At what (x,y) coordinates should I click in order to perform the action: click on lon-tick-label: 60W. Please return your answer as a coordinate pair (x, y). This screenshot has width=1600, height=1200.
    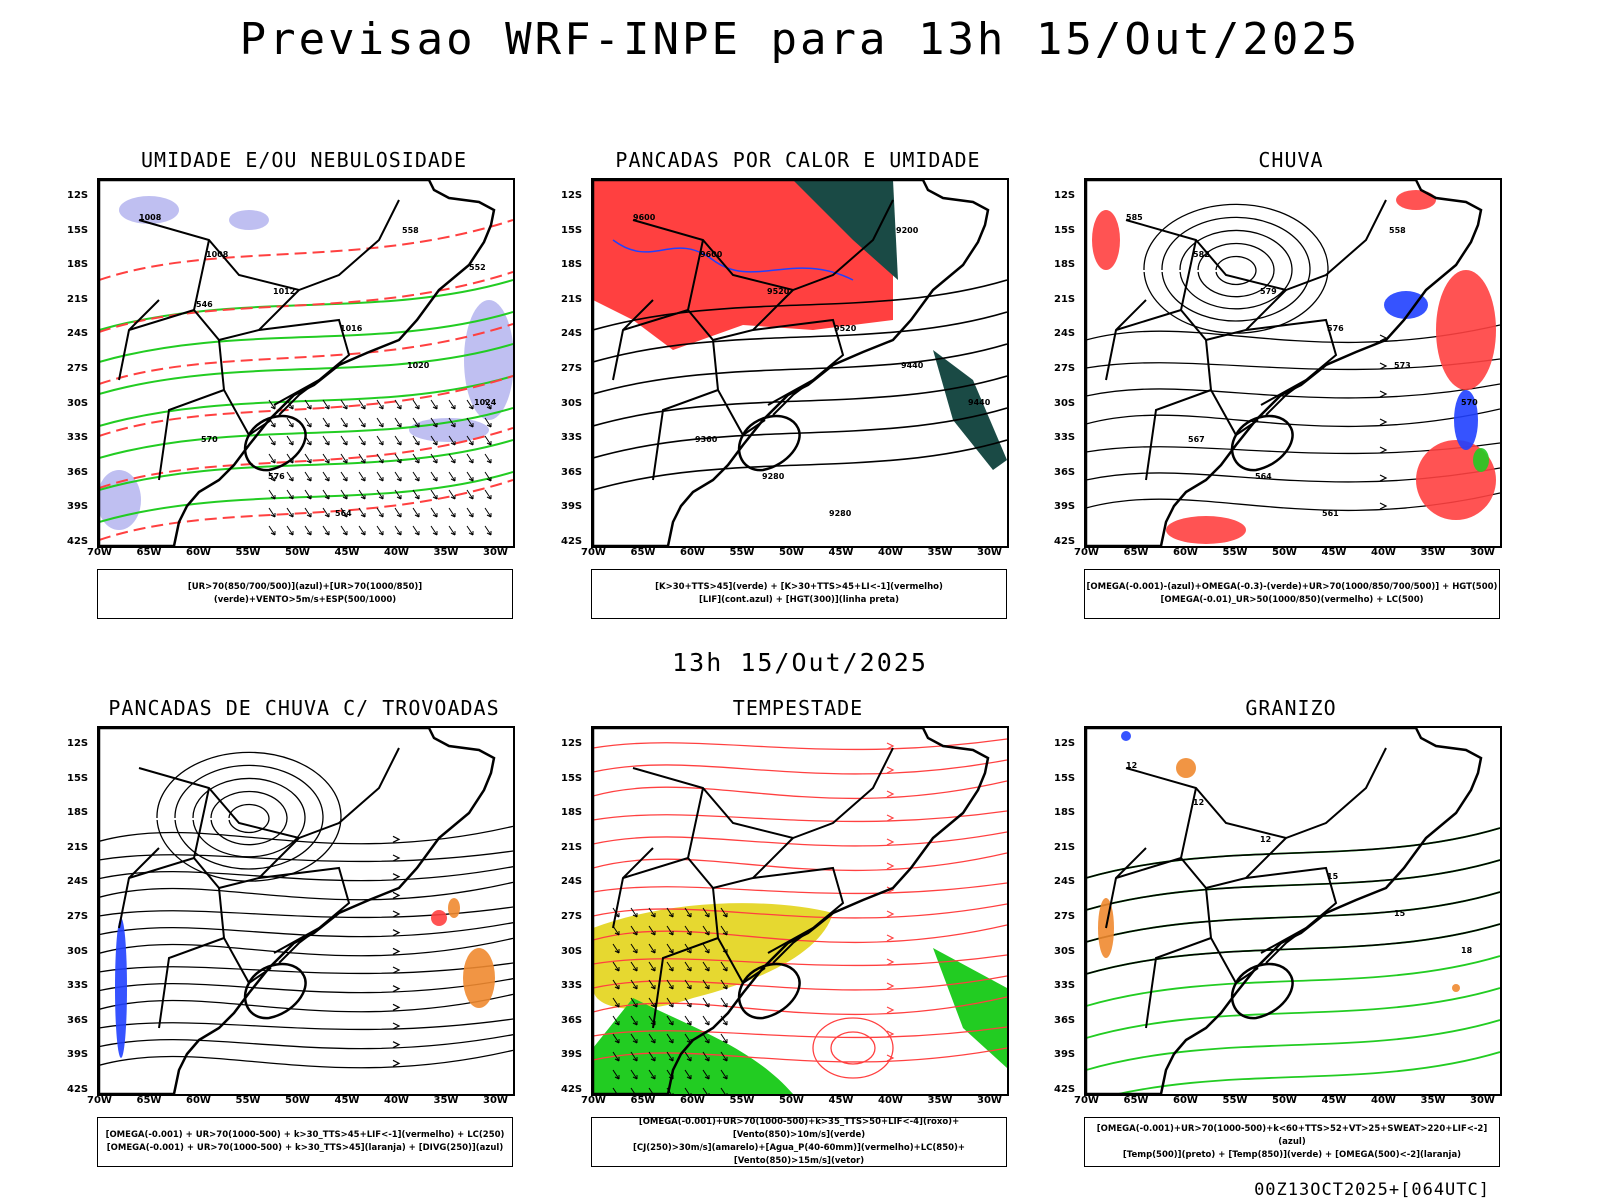
    Looking at the image, I should click on (1185, 1100).